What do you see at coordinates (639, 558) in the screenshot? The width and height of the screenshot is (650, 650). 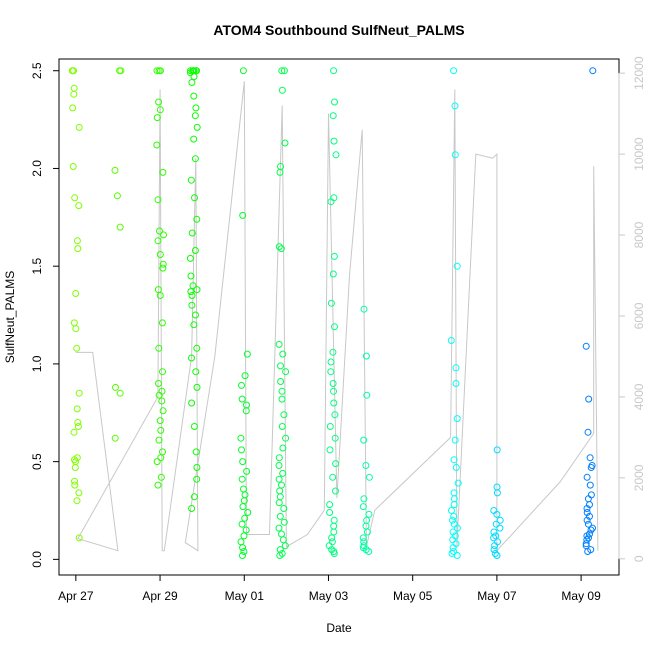 I see `y2-tick-label: 0` at bounding box center [639, 558].